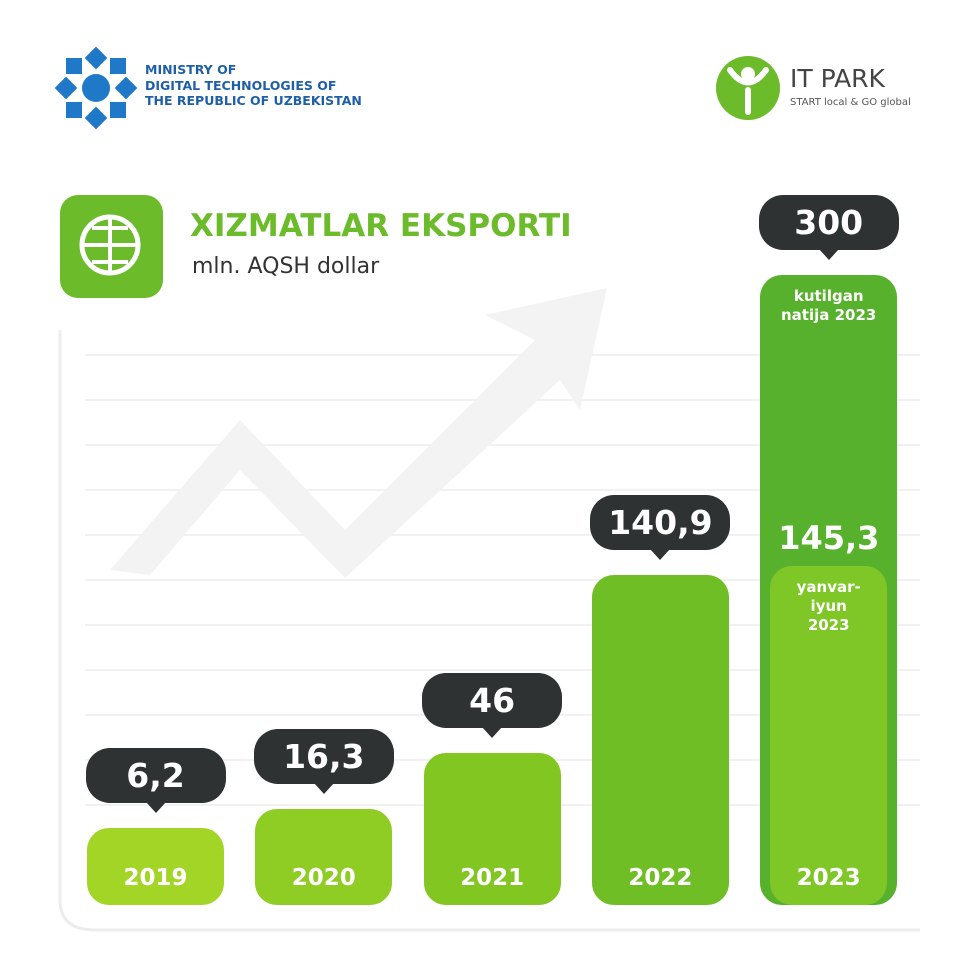 The width and height of the screenshot is (980, 980). Describe the element at coordinates (492, 829) in the screenshot. I see `bar: 2021` at that location.